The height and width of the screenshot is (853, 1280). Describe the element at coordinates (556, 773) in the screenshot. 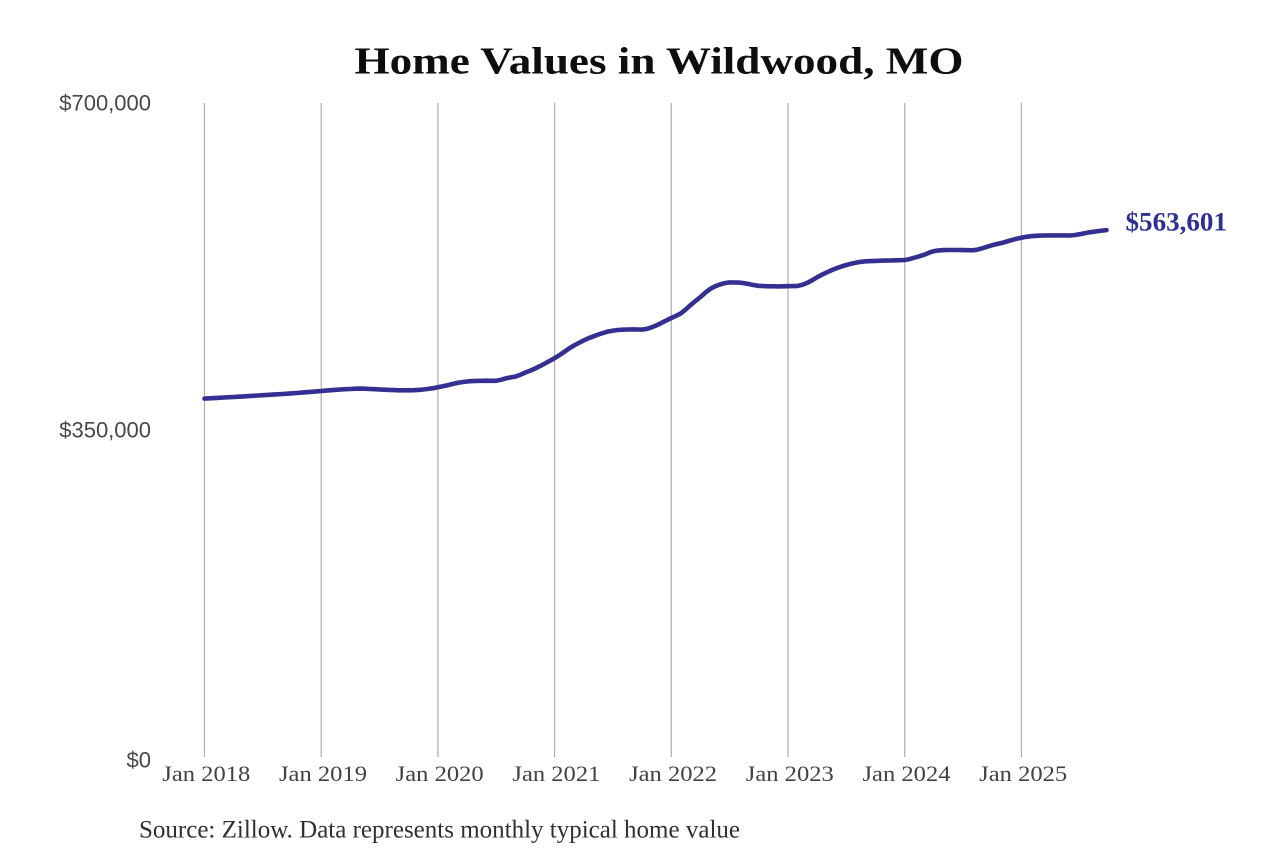

I see `svg-text: Jan 2021` at that location.